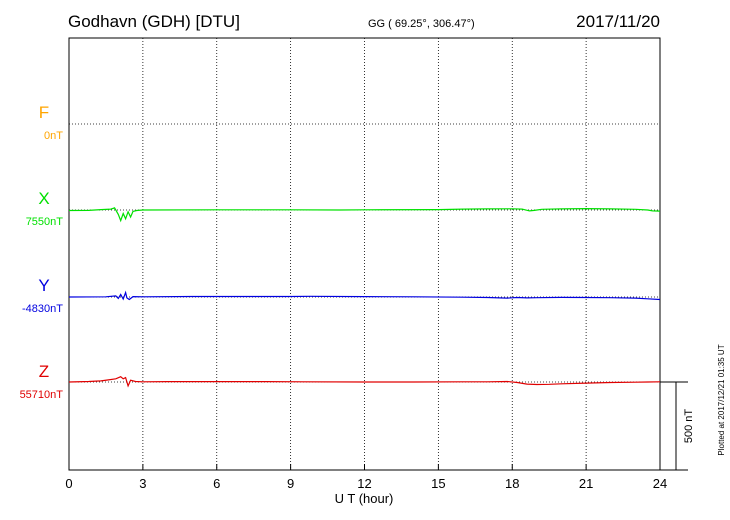  I want to click on x-ticks: 0 3 6 9 12 15 18 21 24, so click(366, 477).